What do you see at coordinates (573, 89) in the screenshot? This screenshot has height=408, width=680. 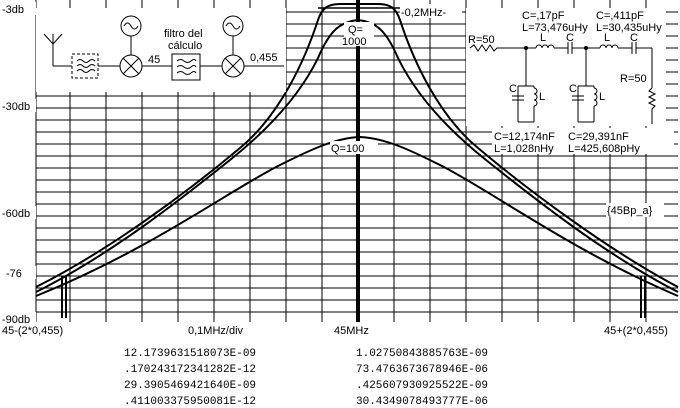 I see `c-mark-shunt-2: C` at bounding box center [573, 89].